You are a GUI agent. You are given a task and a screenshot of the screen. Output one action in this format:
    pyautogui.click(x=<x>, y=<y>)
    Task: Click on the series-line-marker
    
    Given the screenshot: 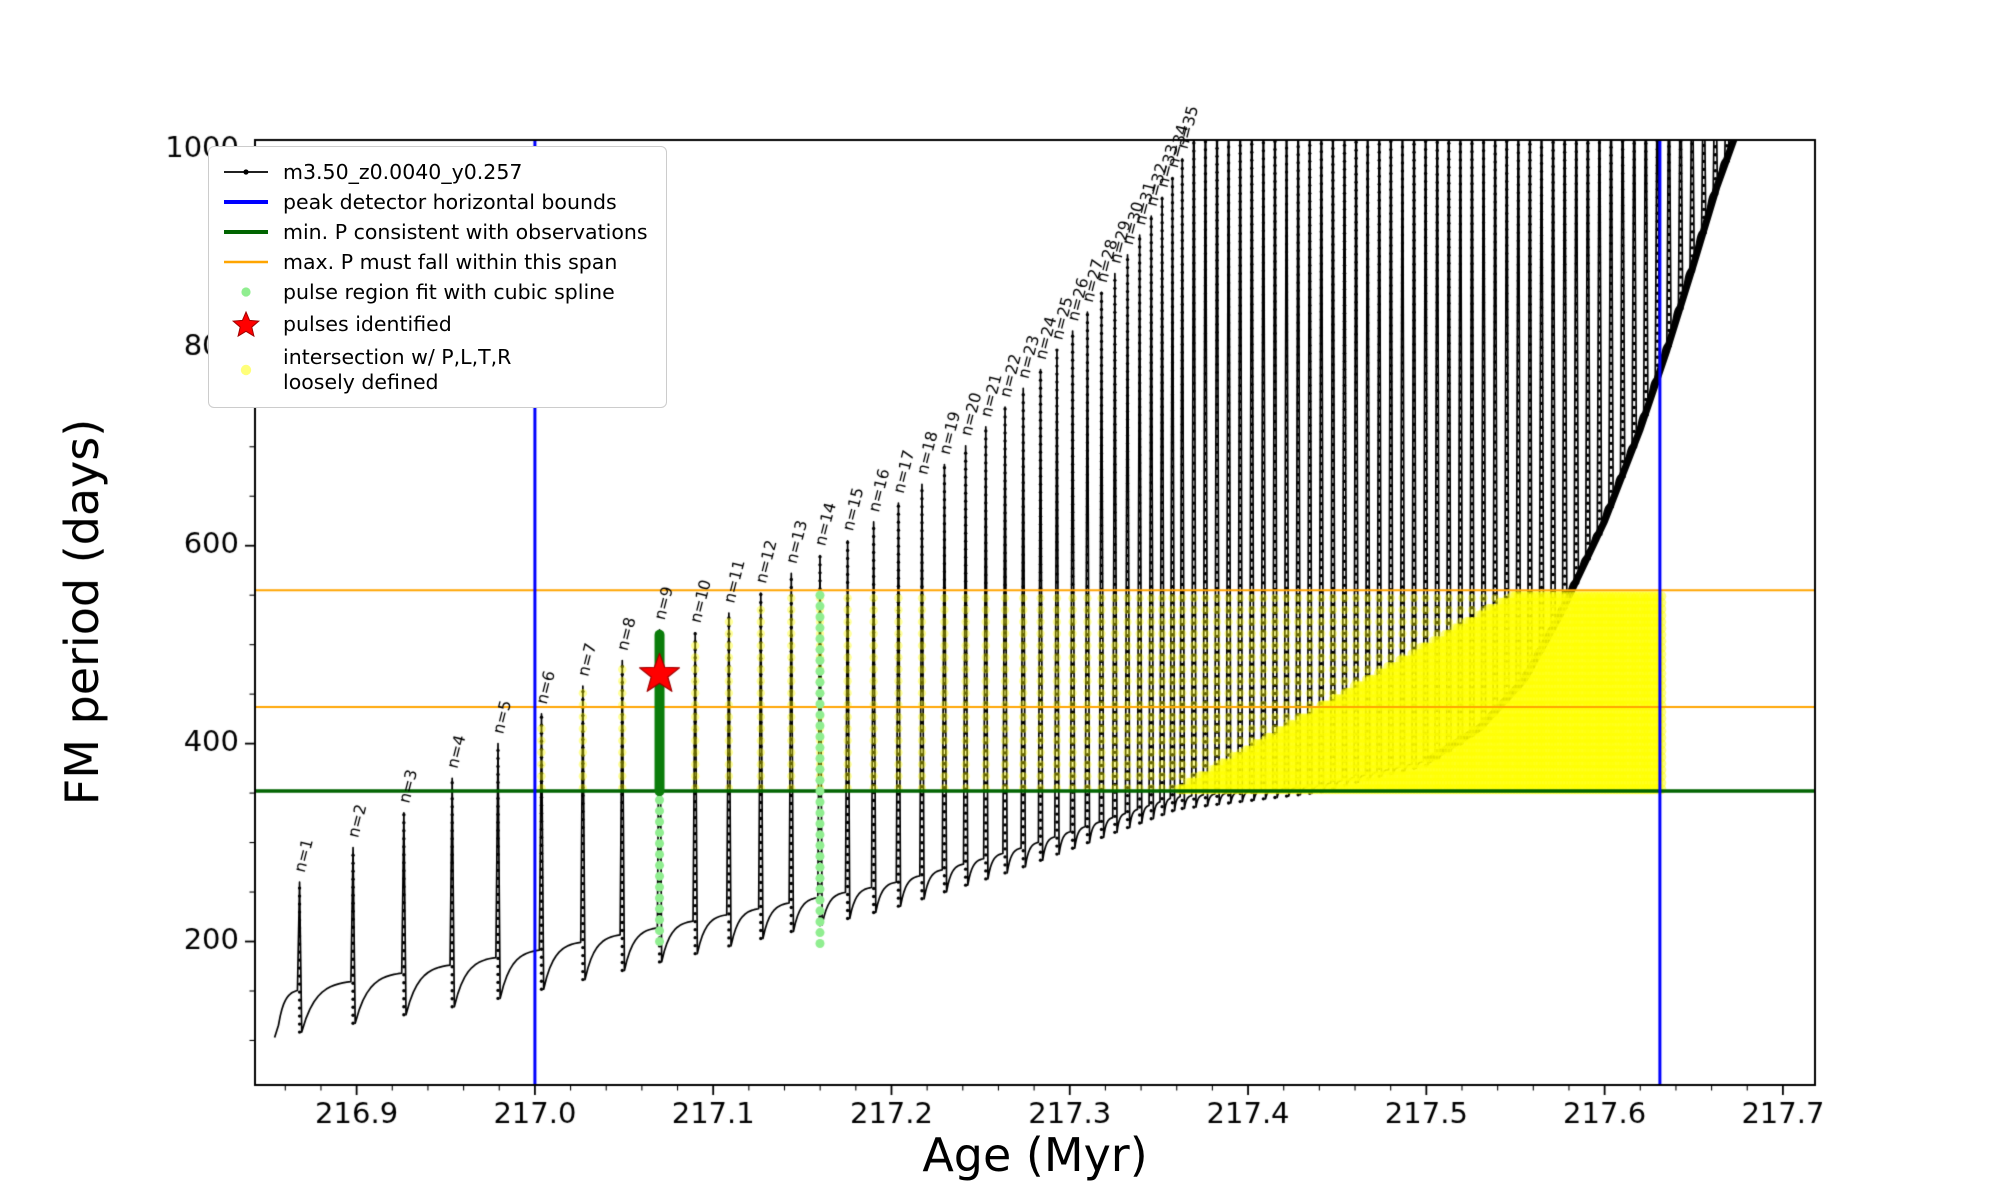 What is the action you would take?
    pyautogui.click(x=246, y=172)
    